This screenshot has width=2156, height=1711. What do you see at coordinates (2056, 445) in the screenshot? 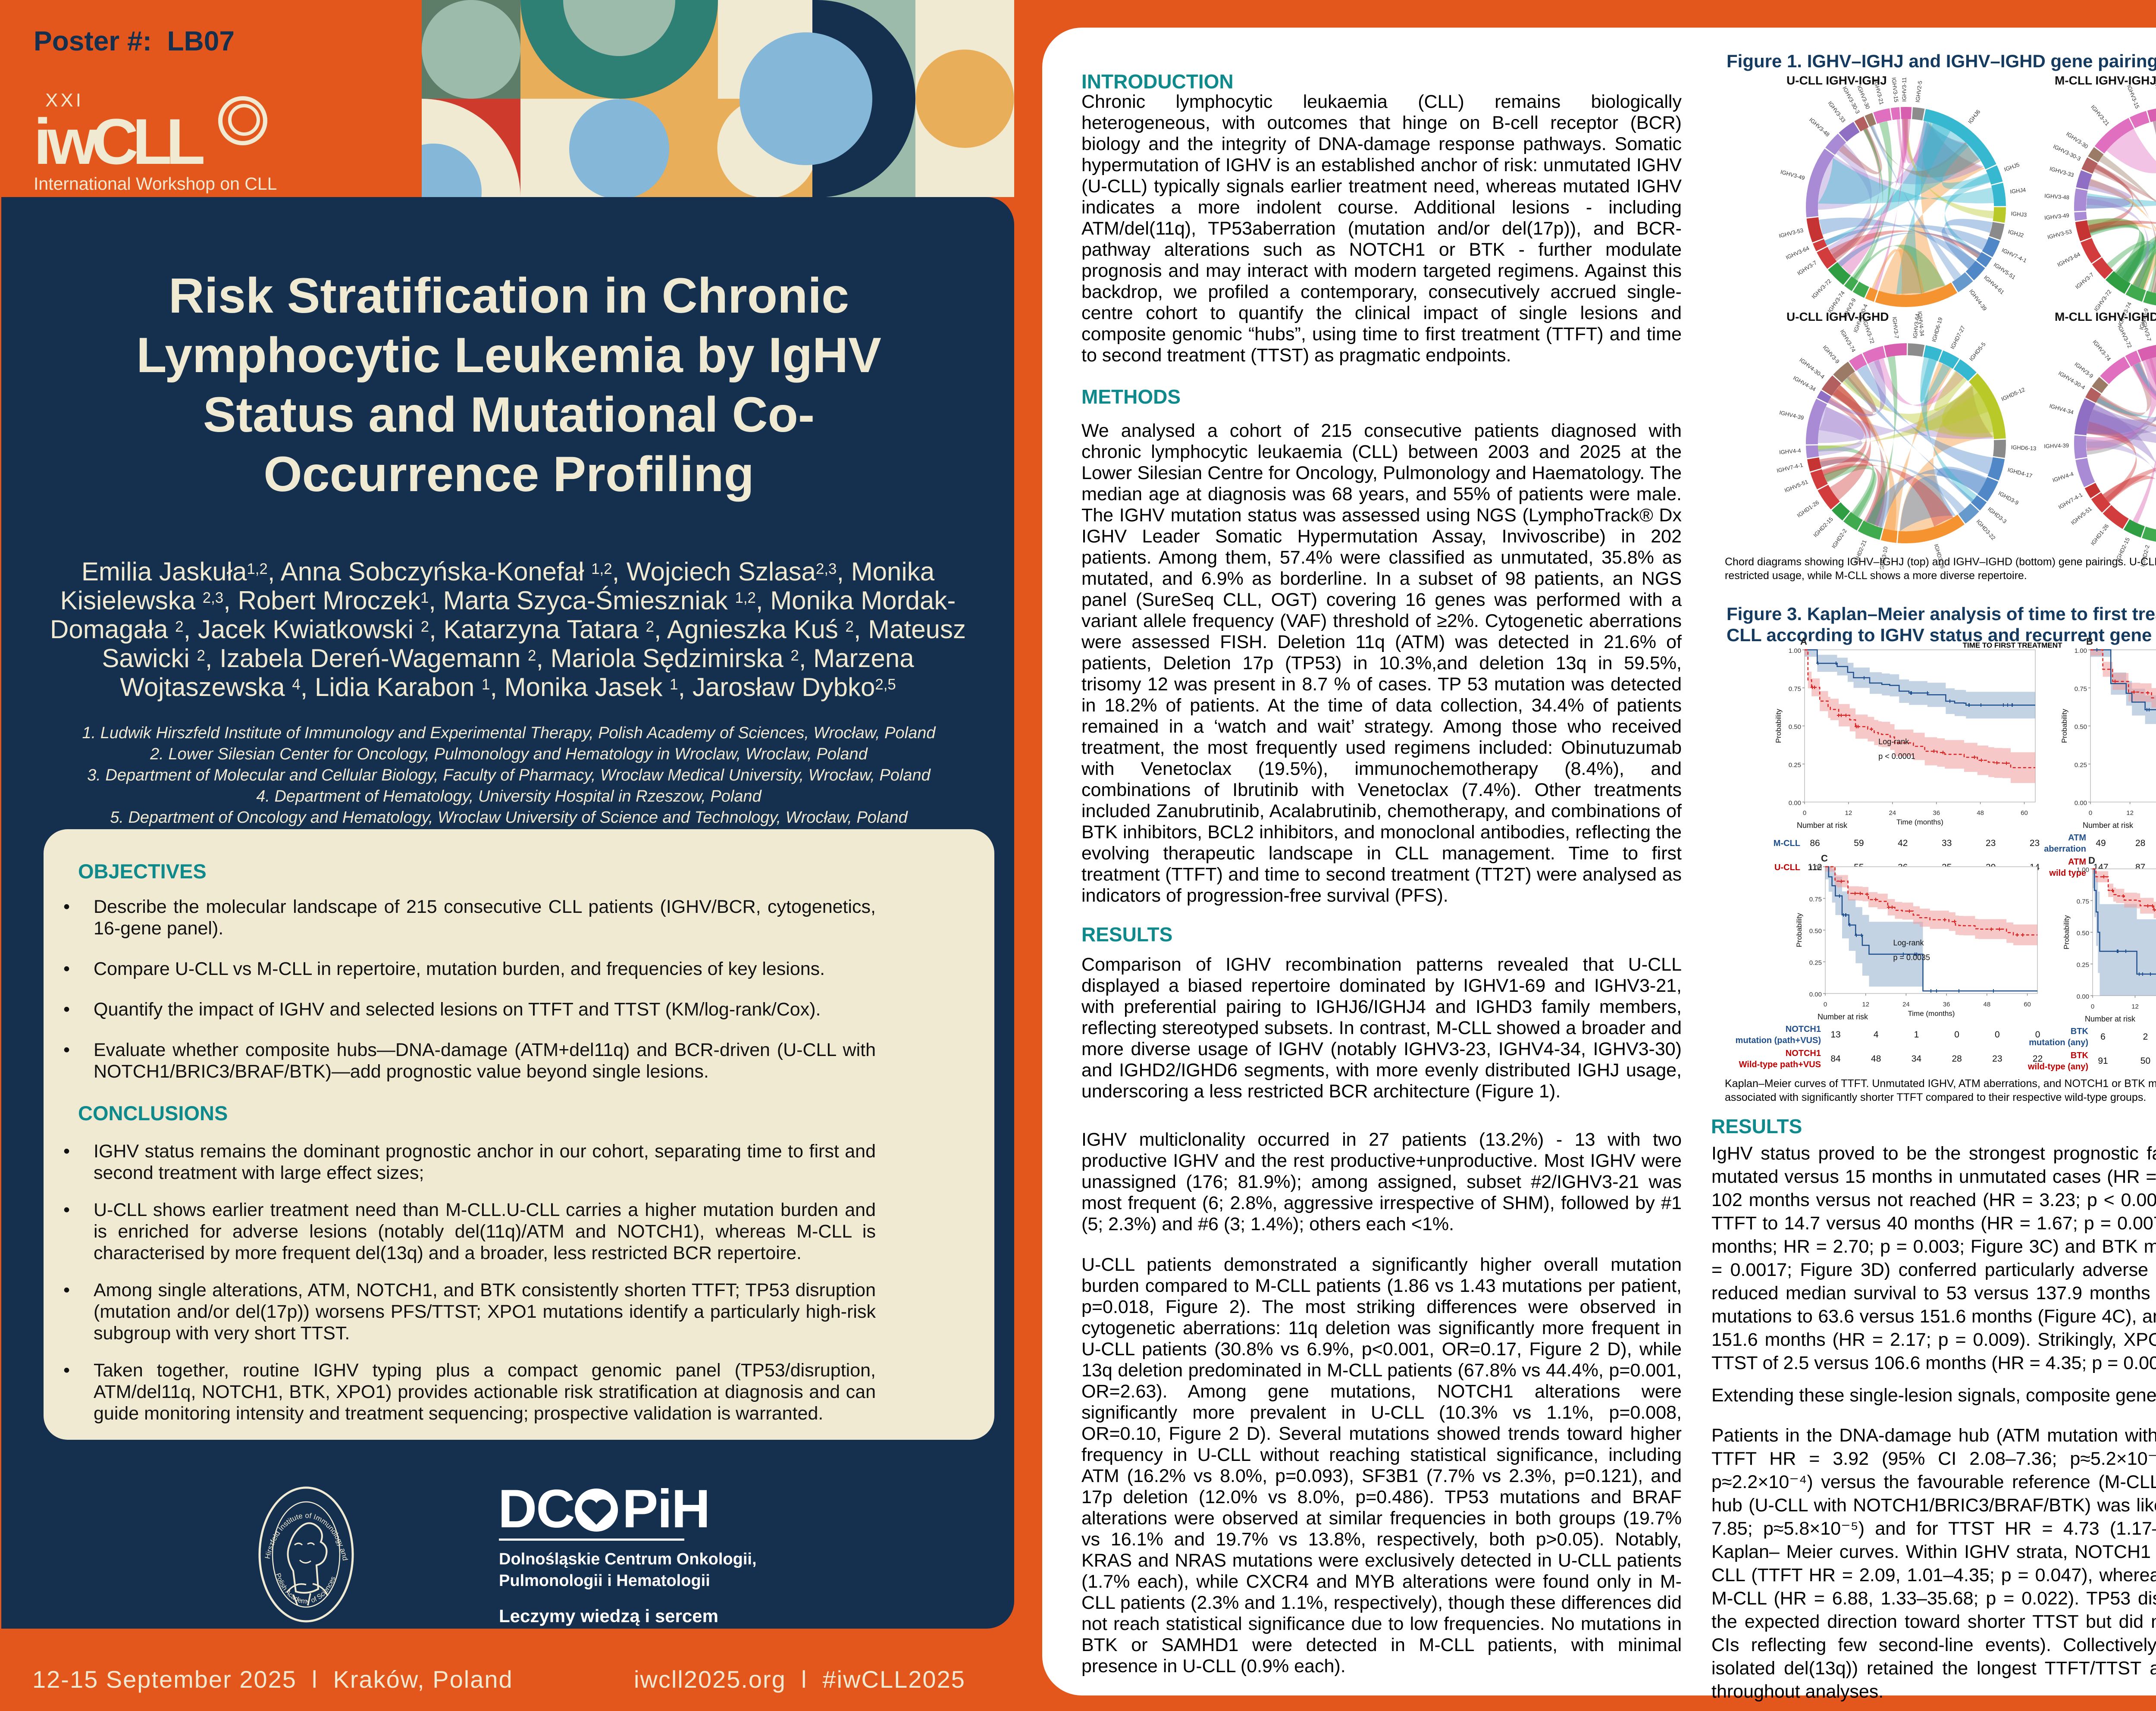
I see `svg-text: IGHV4-39` at bounding box center [2056, 445].